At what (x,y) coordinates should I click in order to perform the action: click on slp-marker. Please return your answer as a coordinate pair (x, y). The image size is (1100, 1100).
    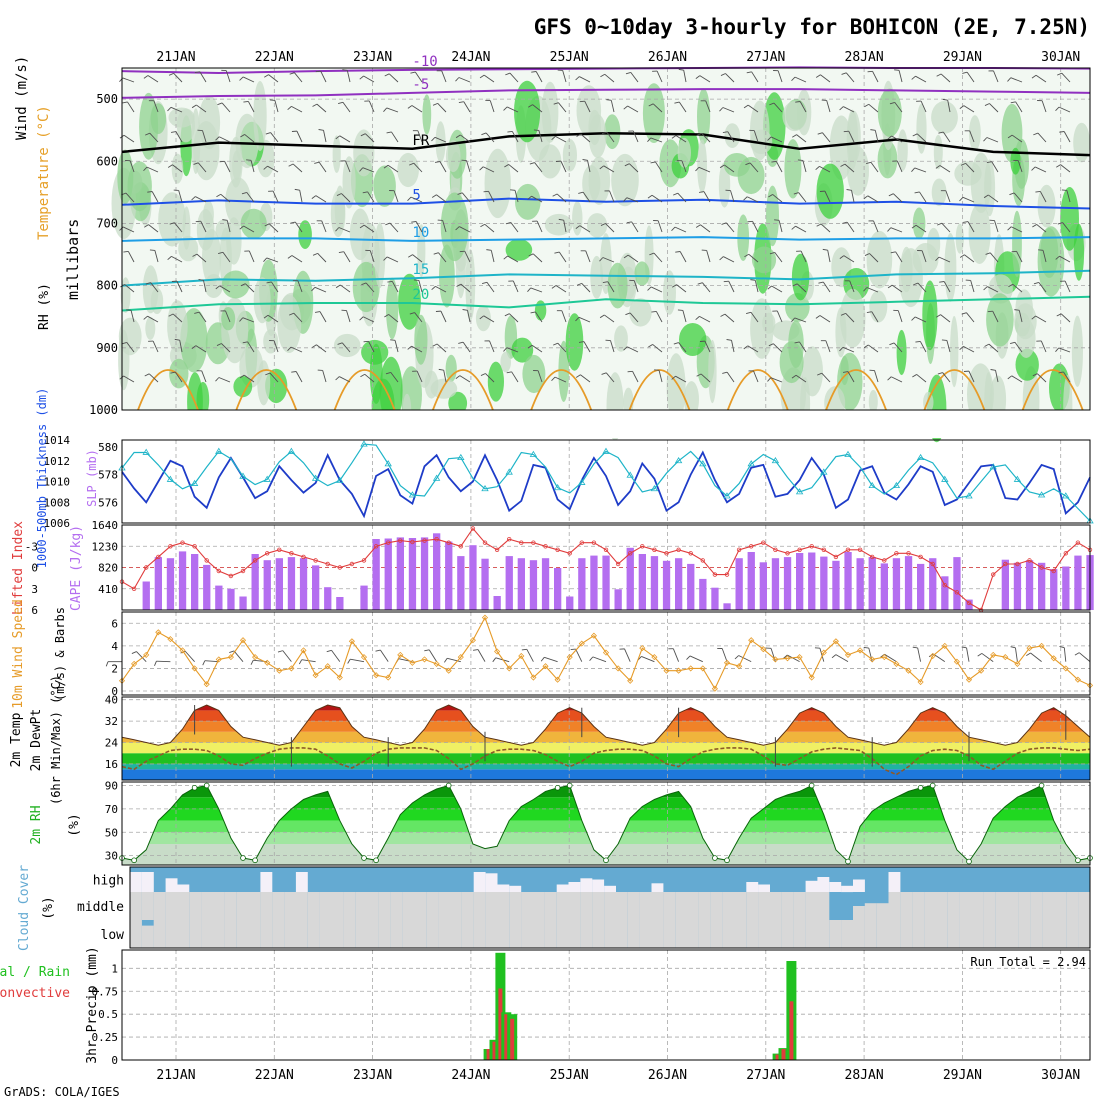
    Looking at the image, I should click on (1017, 478).